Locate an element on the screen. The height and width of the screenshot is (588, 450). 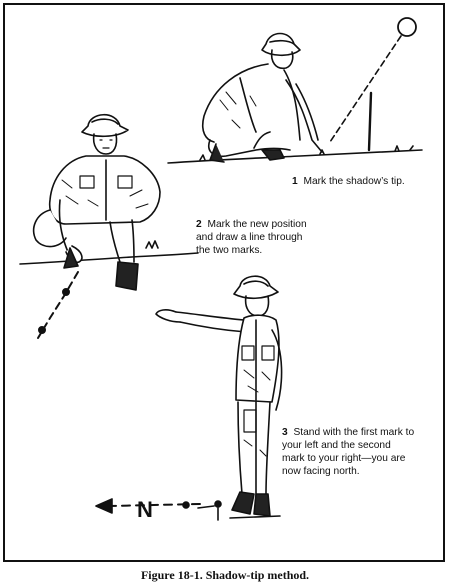
east-mark is located at coordinates (218, 504).